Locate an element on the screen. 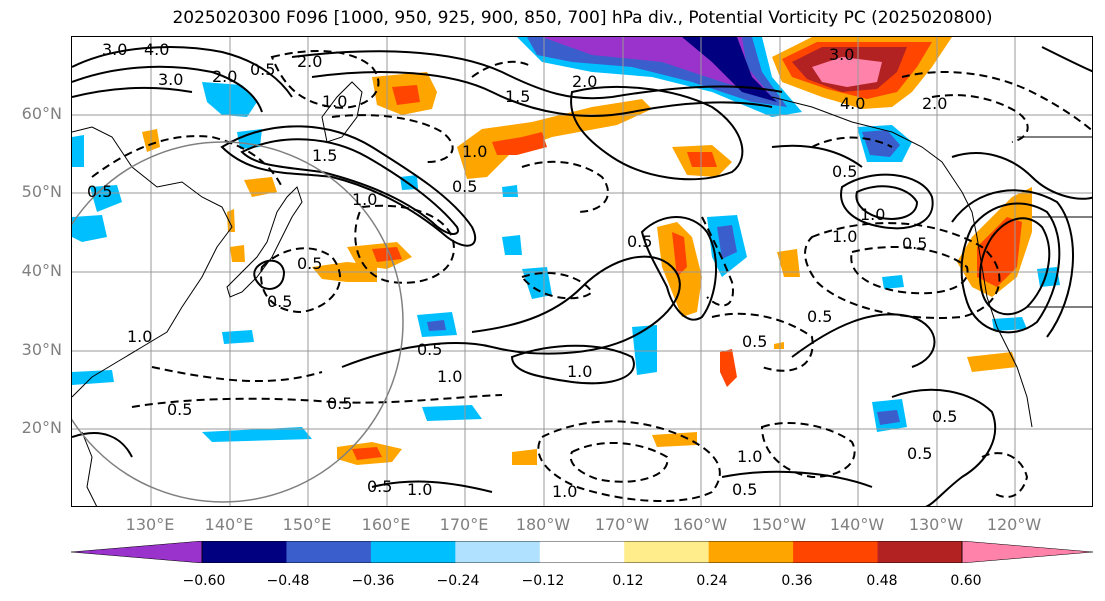 The height and width of the screenshot is (601, 1105). lon-label: 170°E is located at coordinates (464, 524).